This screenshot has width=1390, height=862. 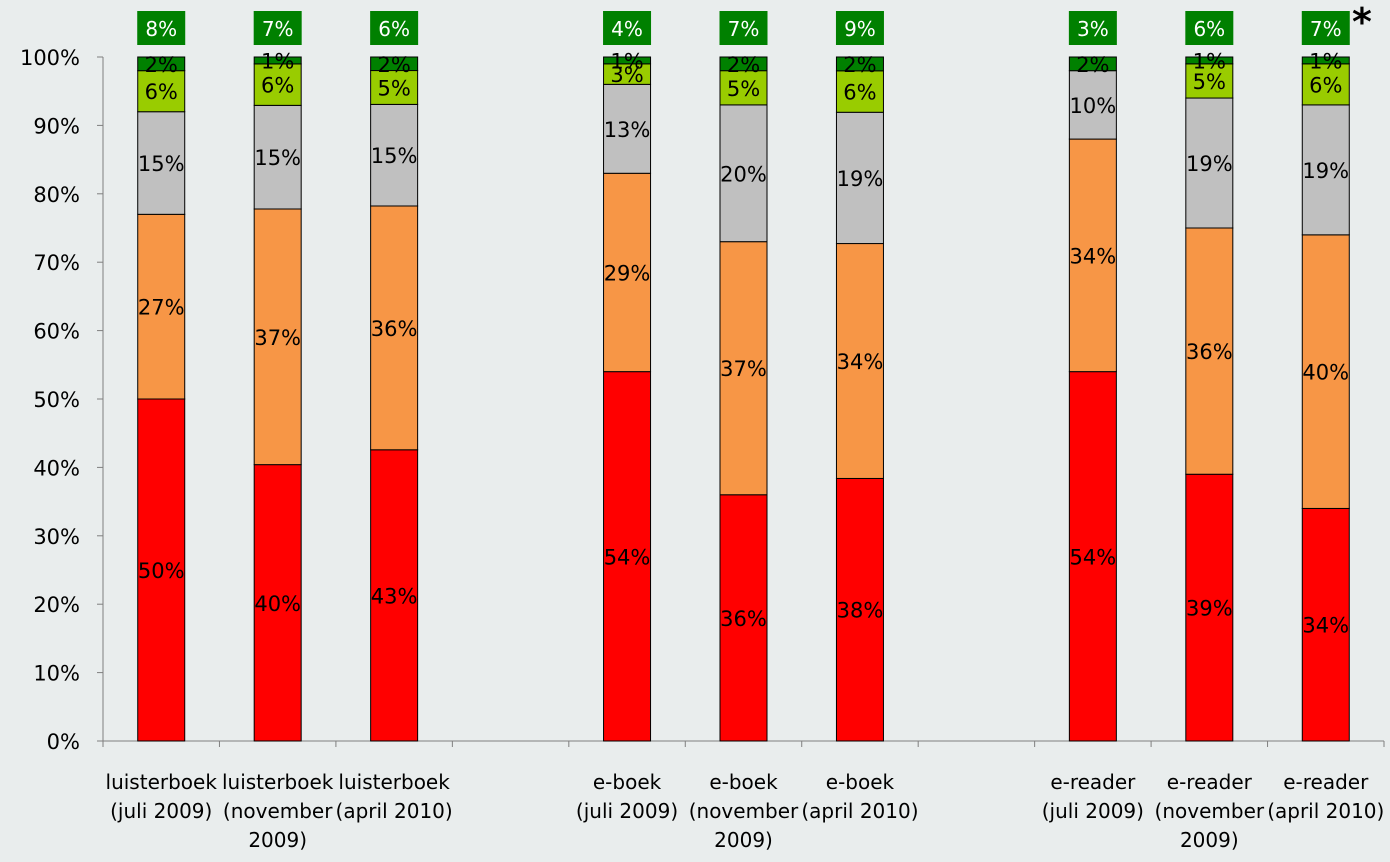 What do you see at coordinates (394, 29) in the screenshot?
I see `top-badge-label: 6%` at bounding box center [394, 29].